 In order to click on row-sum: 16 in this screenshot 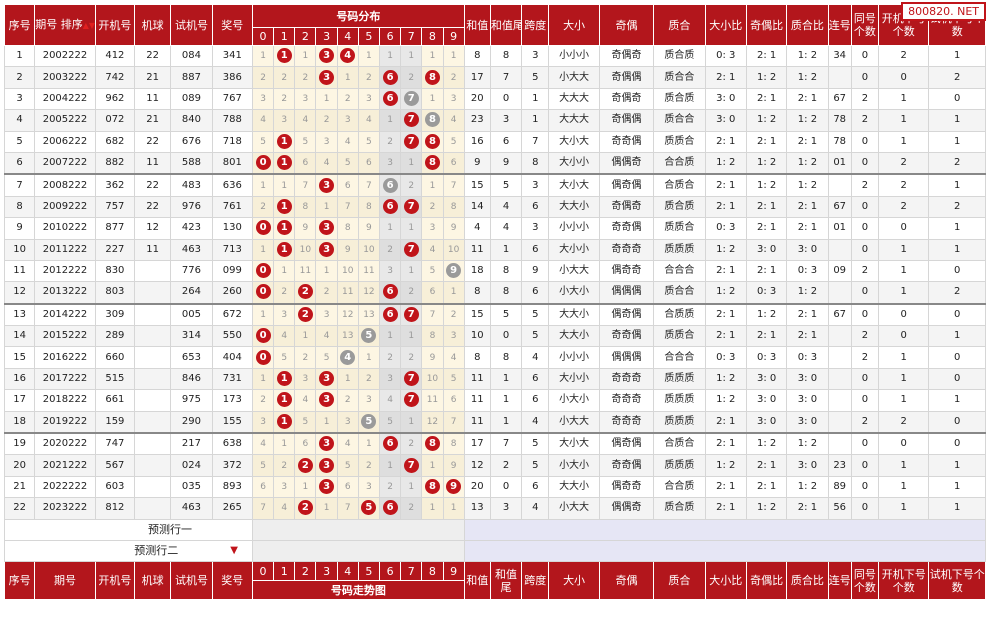, I will do `click(477, 141)`.